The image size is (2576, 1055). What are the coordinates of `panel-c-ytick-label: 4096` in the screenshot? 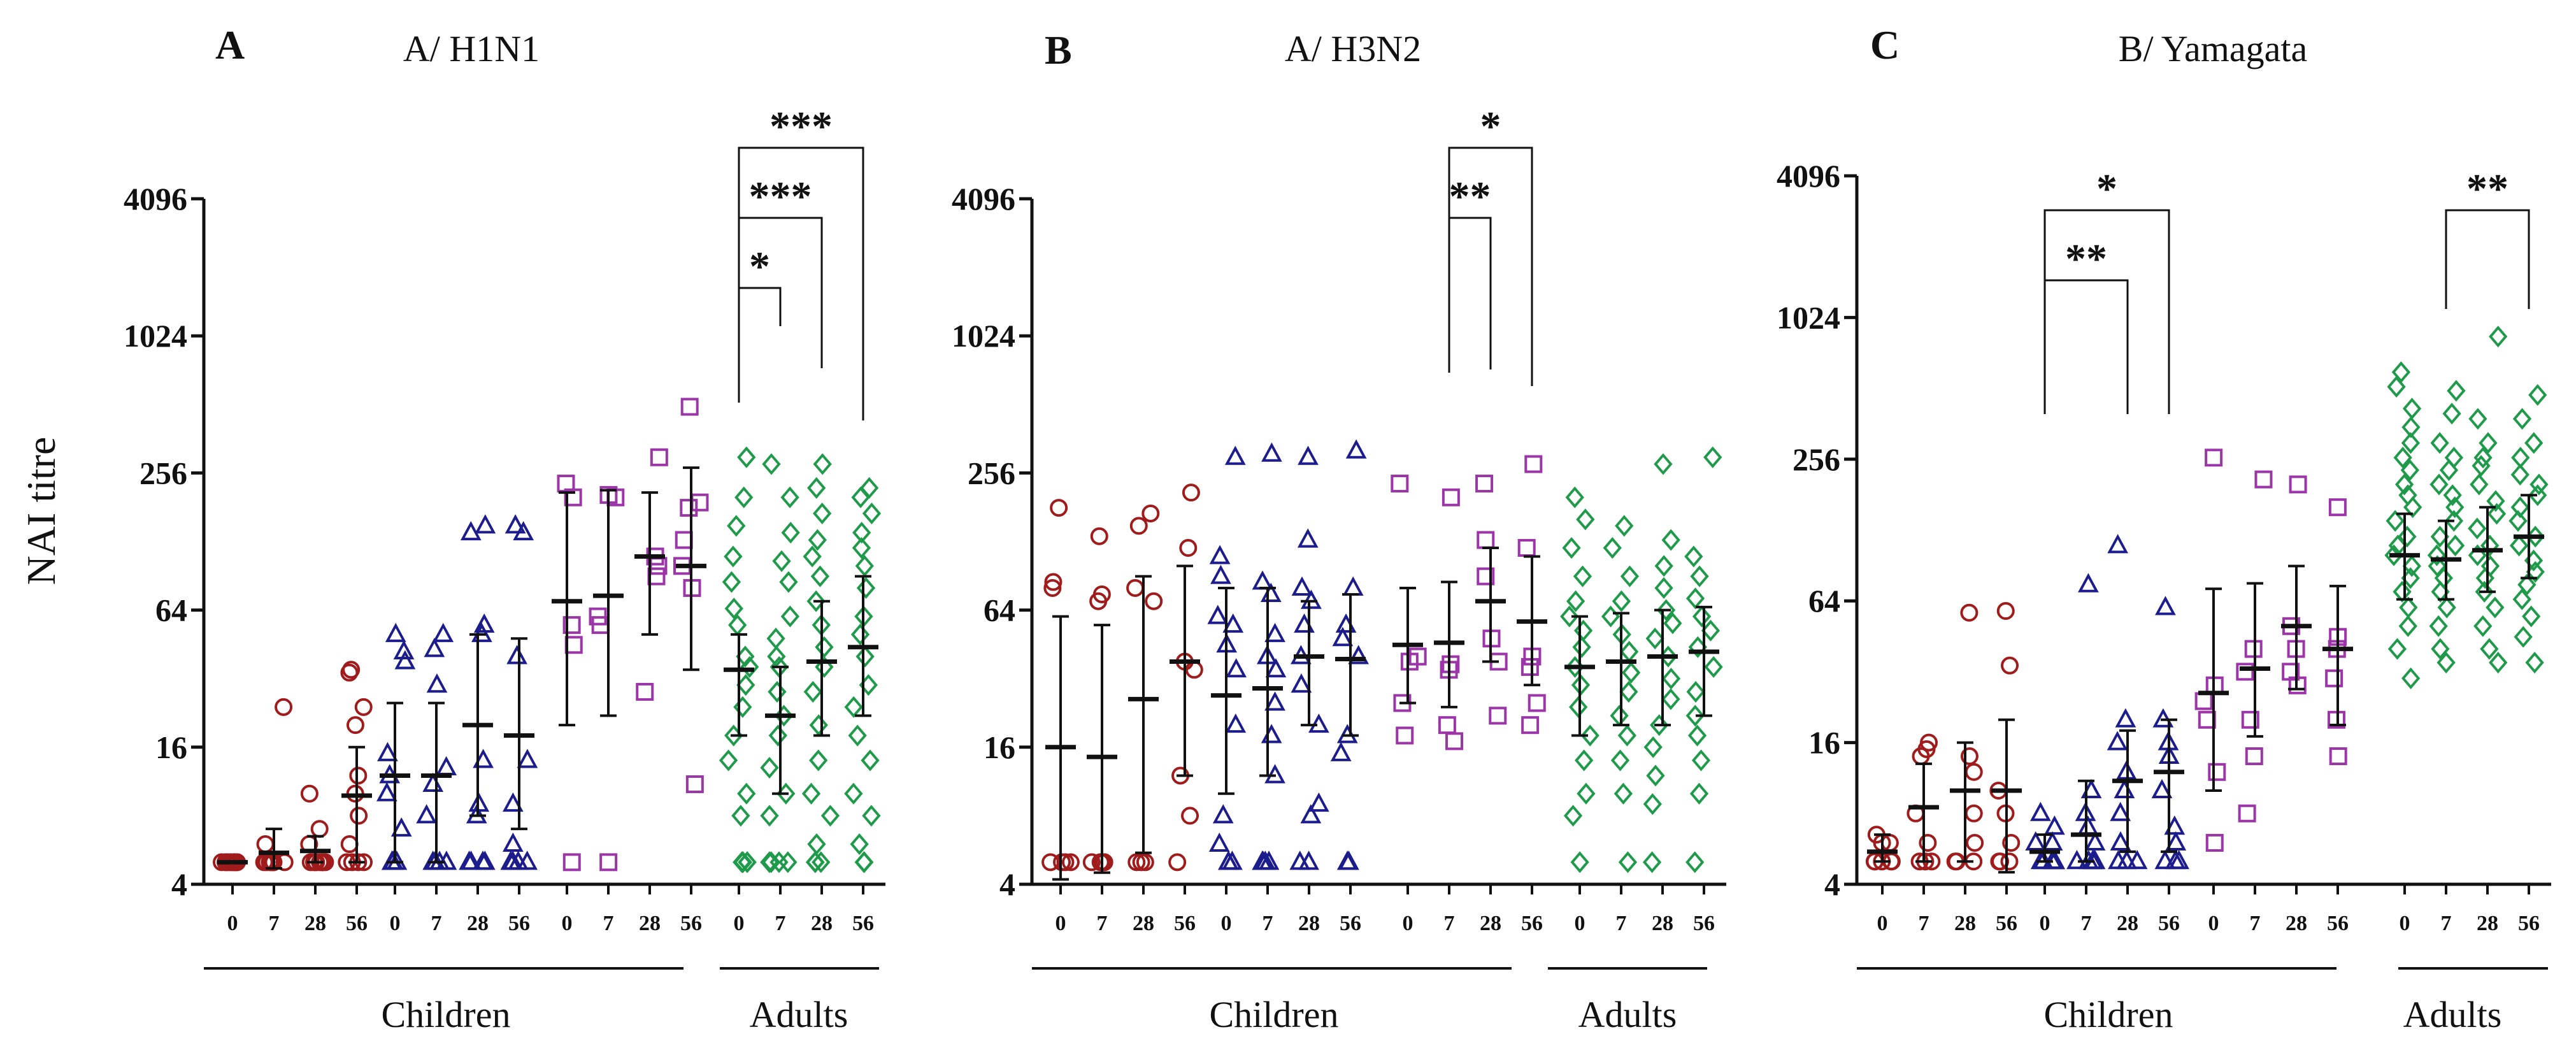 It's located at (1809, 176).